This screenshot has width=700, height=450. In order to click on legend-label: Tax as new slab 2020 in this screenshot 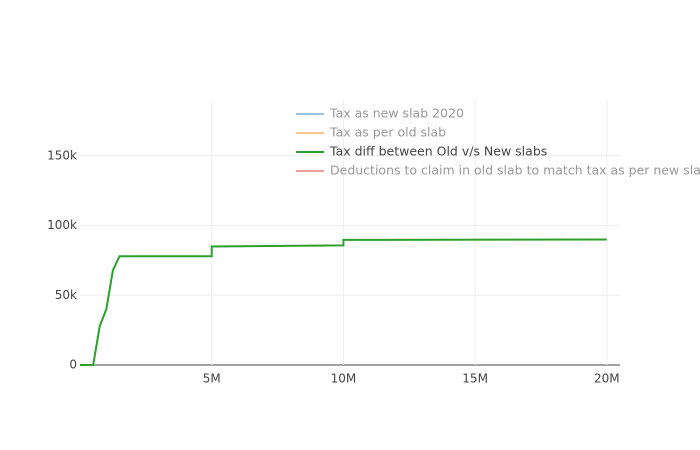, I will do `click(396, 113)`.